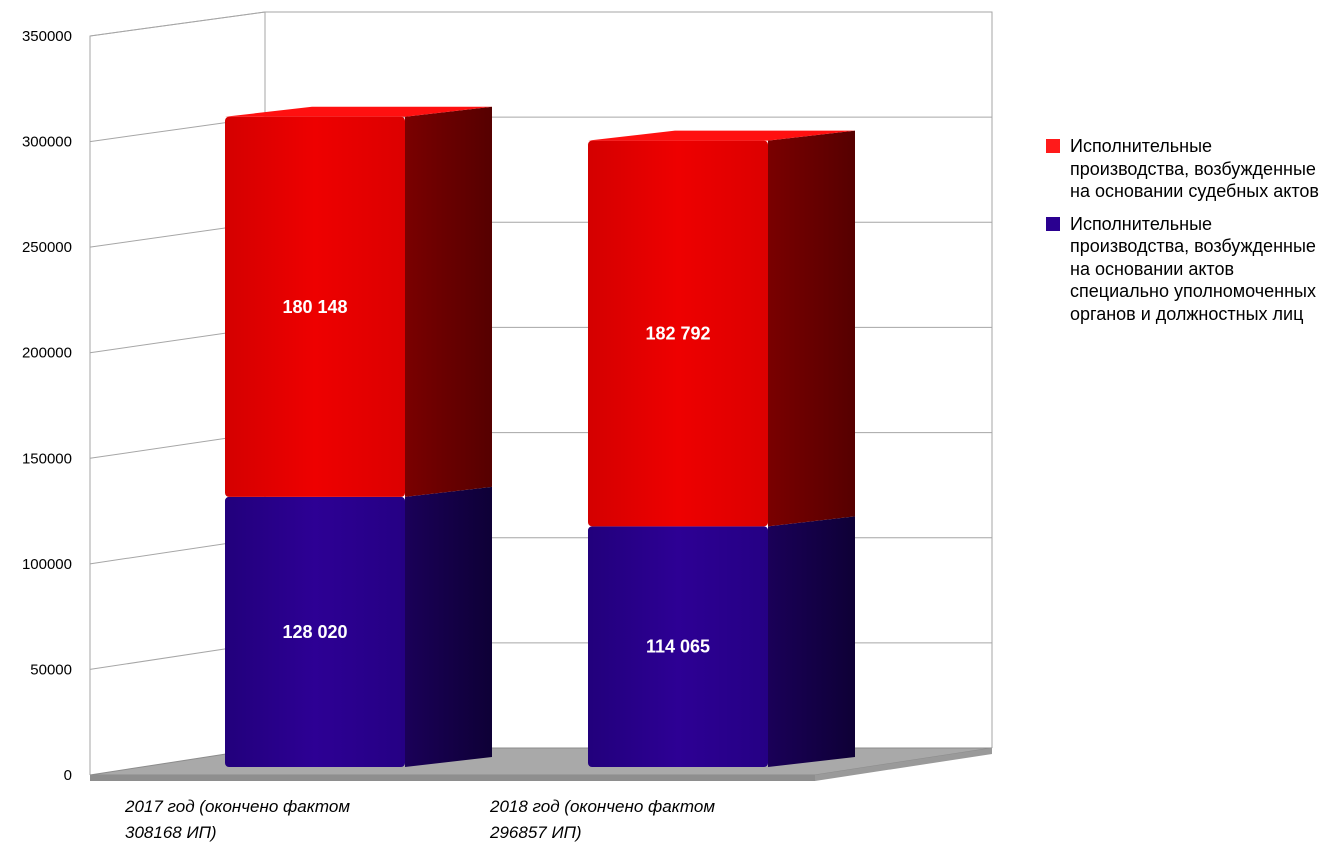  I want to click on y-tick-label: 0, so click(68, 775).